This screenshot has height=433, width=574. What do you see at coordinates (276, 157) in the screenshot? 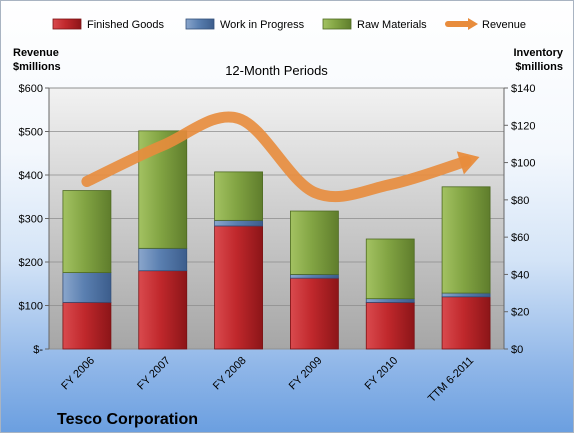
I see `revenue-line-path` at bounding box center [276, 157].